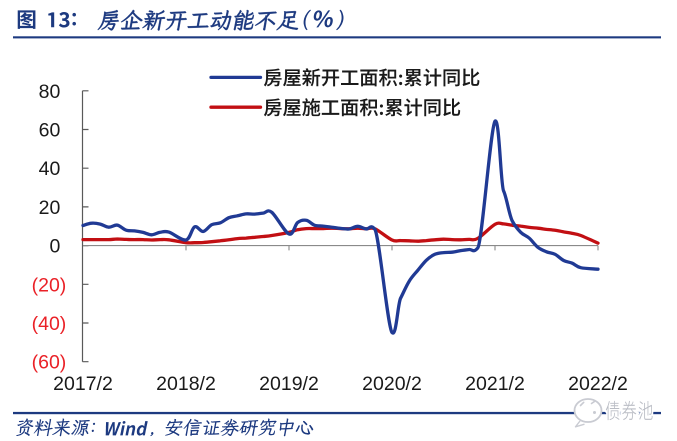  Describe the element at coordinates (392, 384) in the screenshot. I see `svg-text: 2020/2` at that location.